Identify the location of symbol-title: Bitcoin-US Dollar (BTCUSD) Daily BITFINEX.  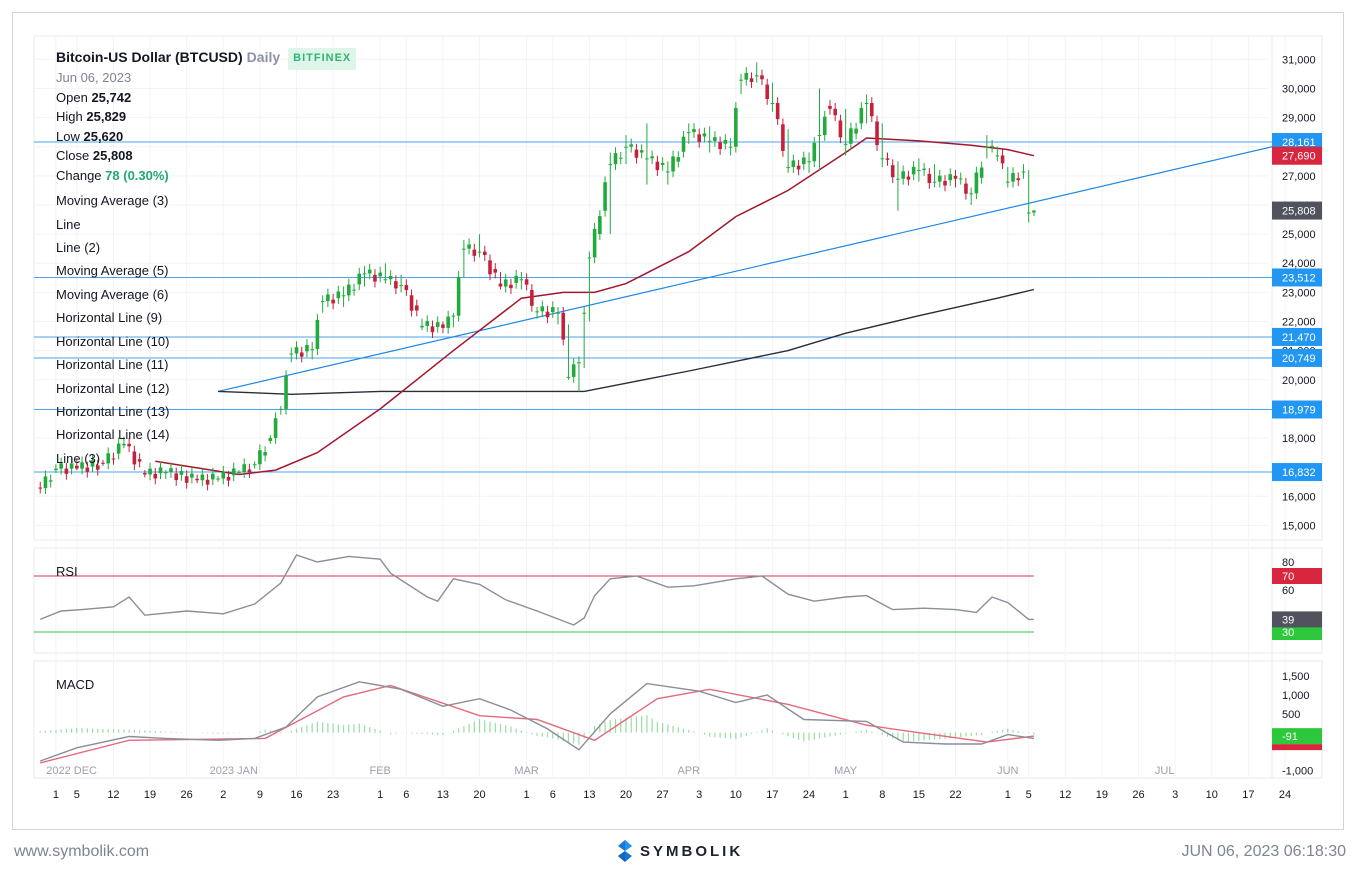
(206, 59).